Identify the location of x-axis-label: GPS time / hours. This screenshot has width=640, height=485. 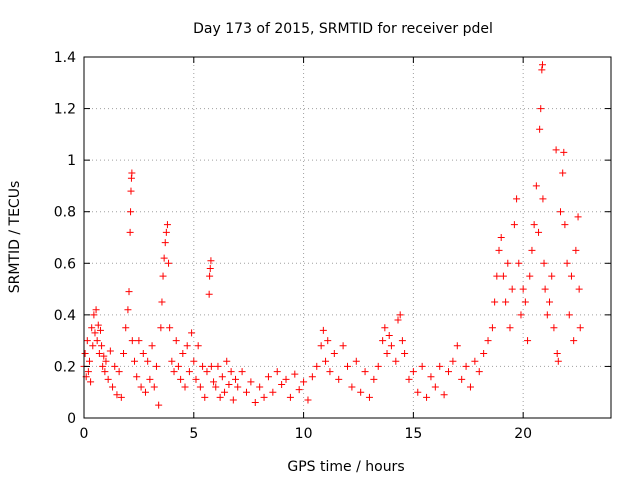
(345, 467).